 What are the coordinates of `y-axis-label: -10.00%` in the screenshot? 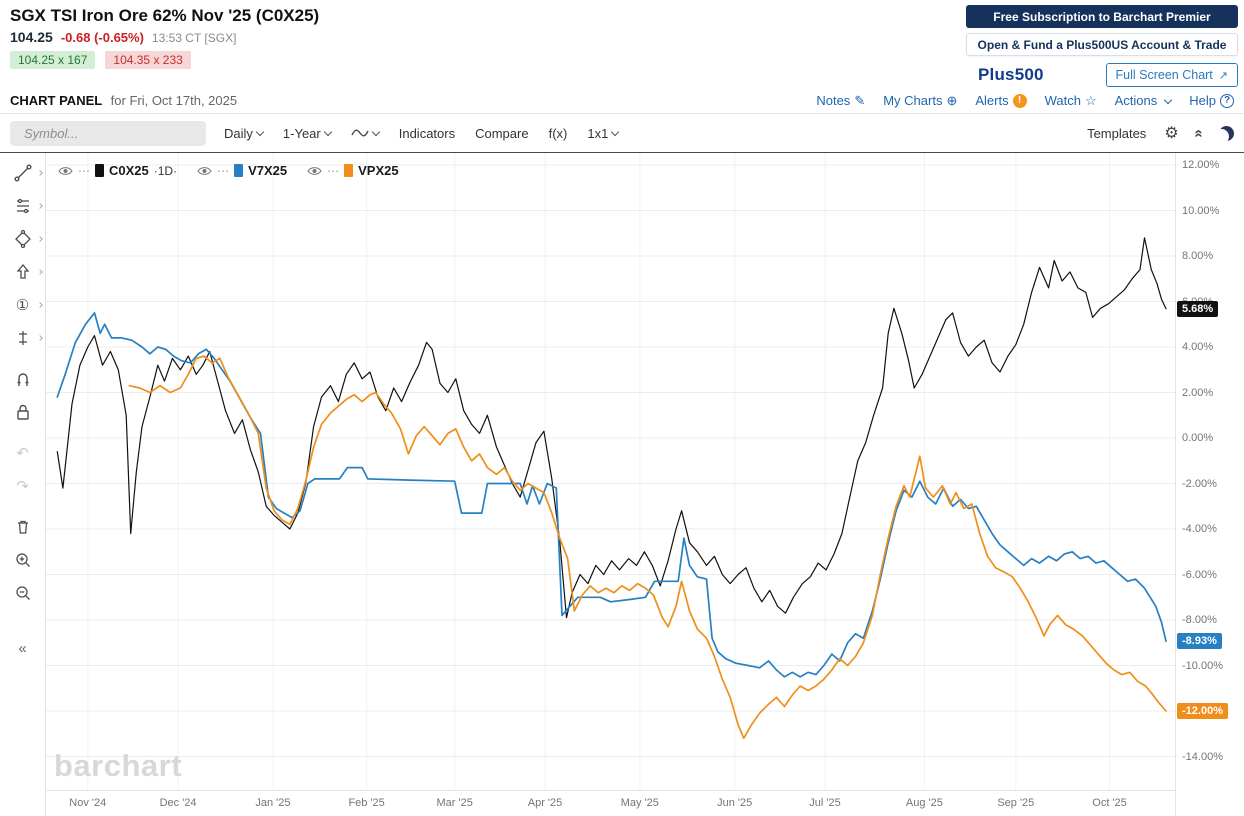 It's located at (1202, 665).